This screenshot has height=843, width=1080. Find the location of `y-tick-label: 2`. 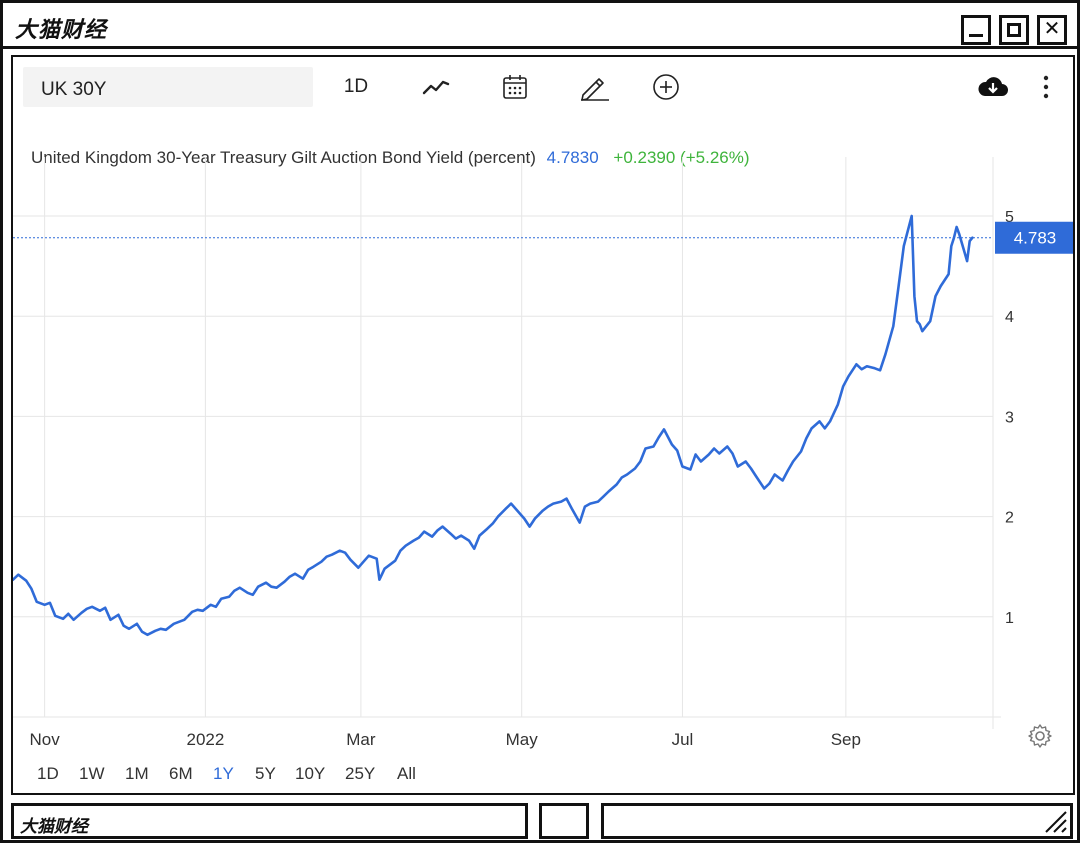

y-tick-label: 2 is located at coordinates (1009, 518).